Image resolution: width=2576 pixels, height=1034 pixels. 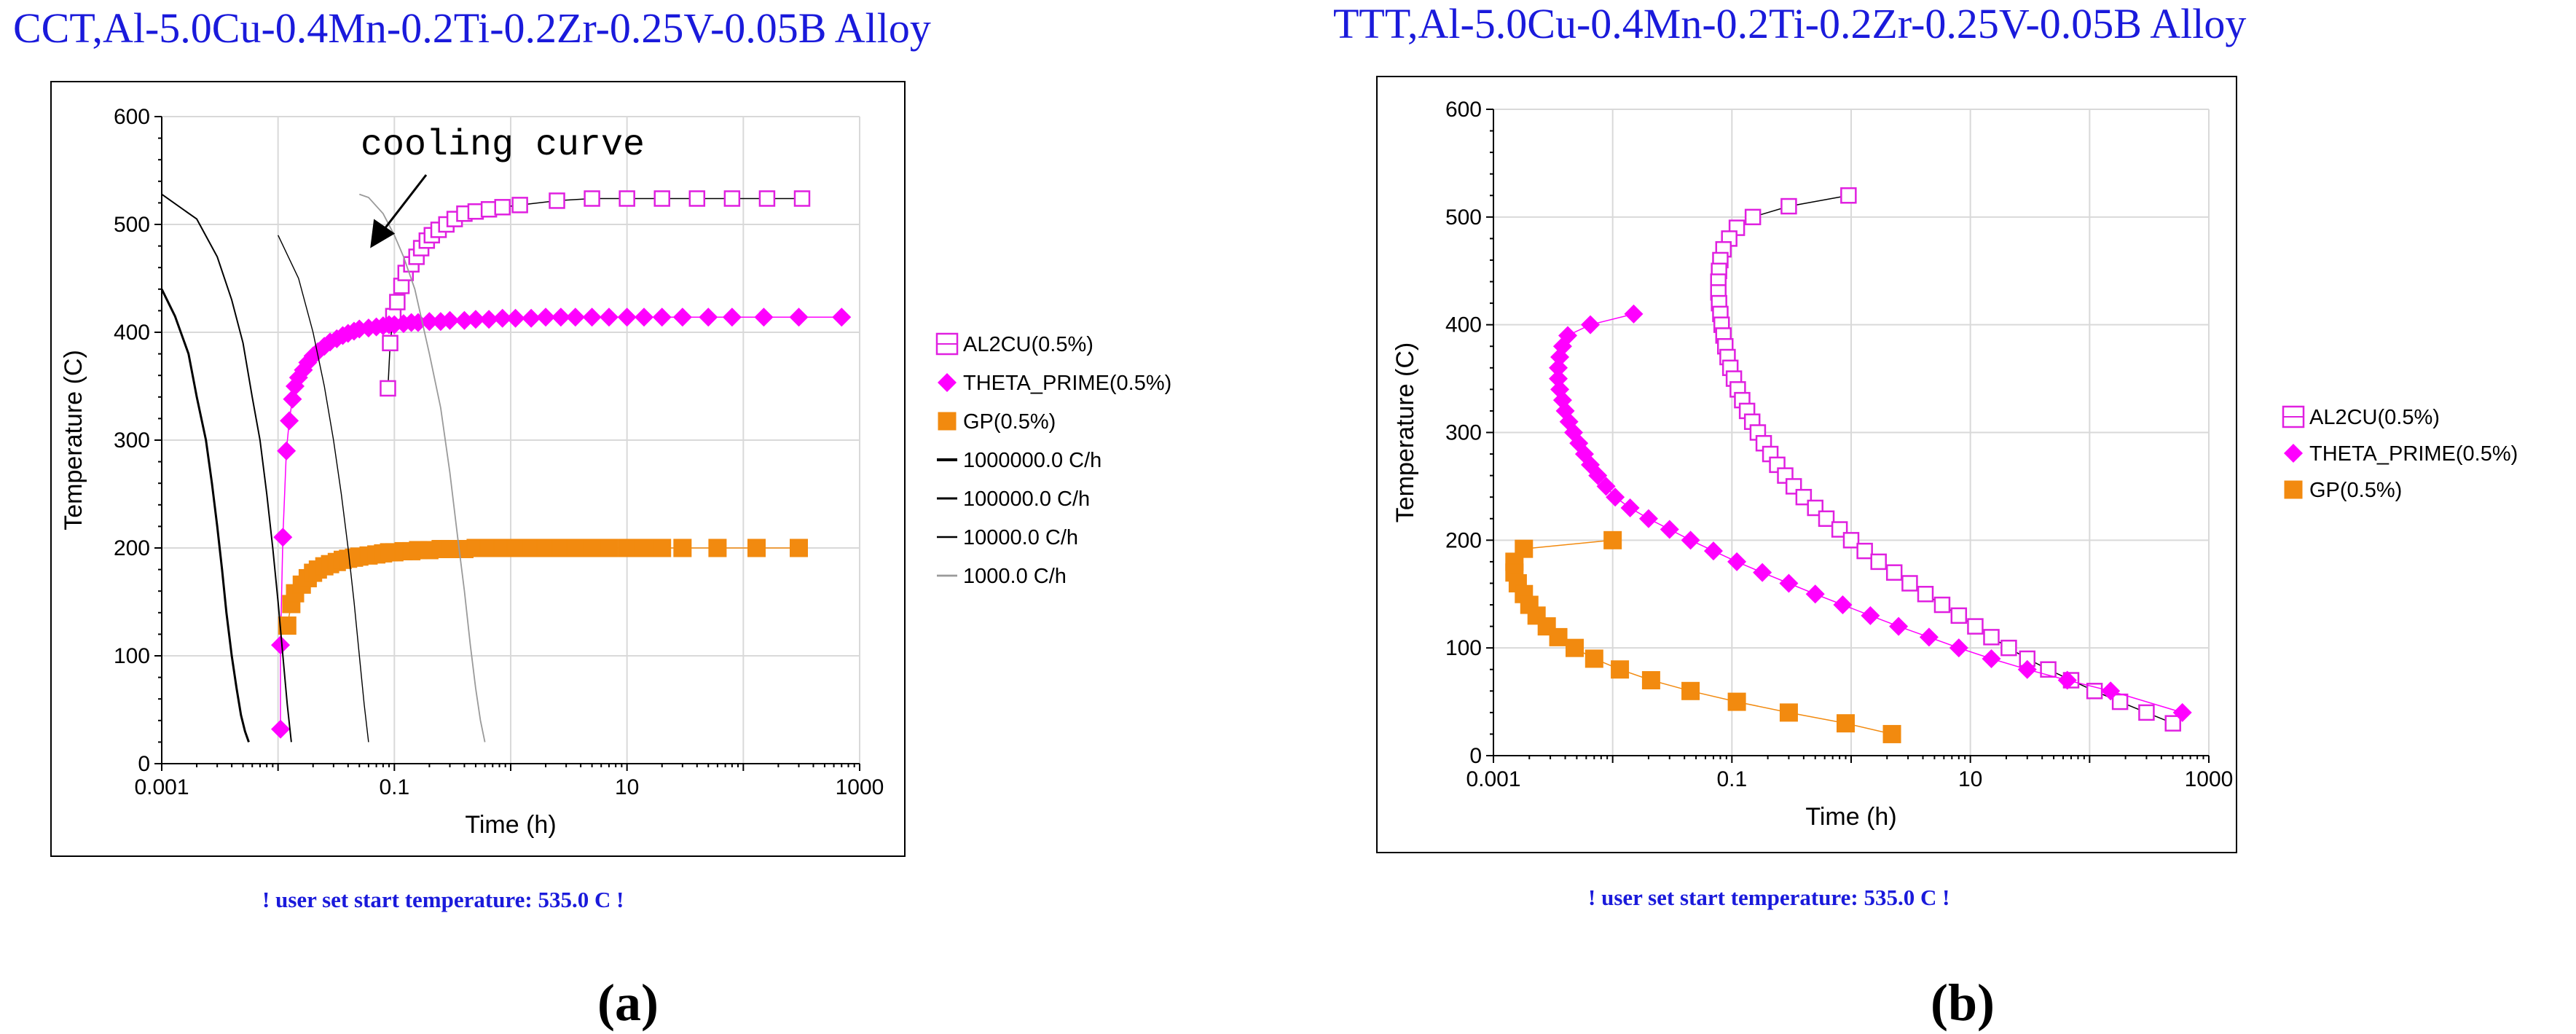 What do you see at coordinates (2209, 779) in the screenshot?
I see `ttt-x-tick-label: 1000` at bounding box center [2209, 779].